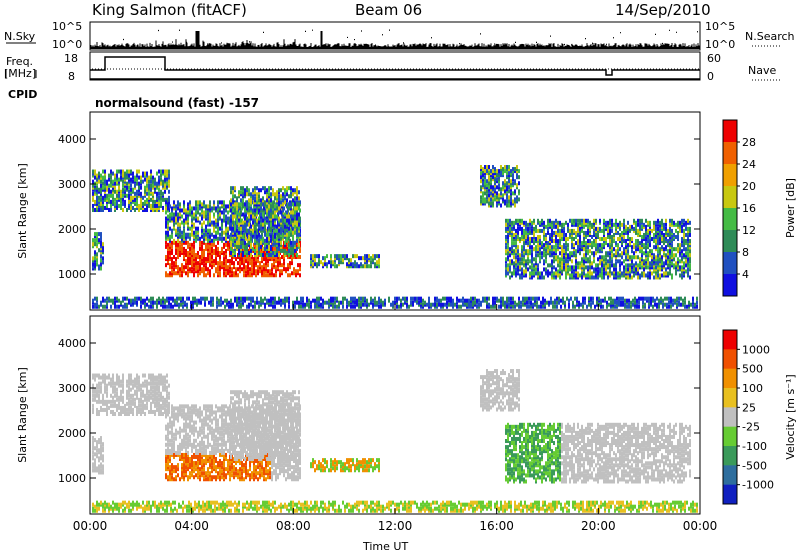  Describe the element at coordinates (720, 44) in the screenshot. I see `nsearch-tick-bottom: 10^0` at that location.